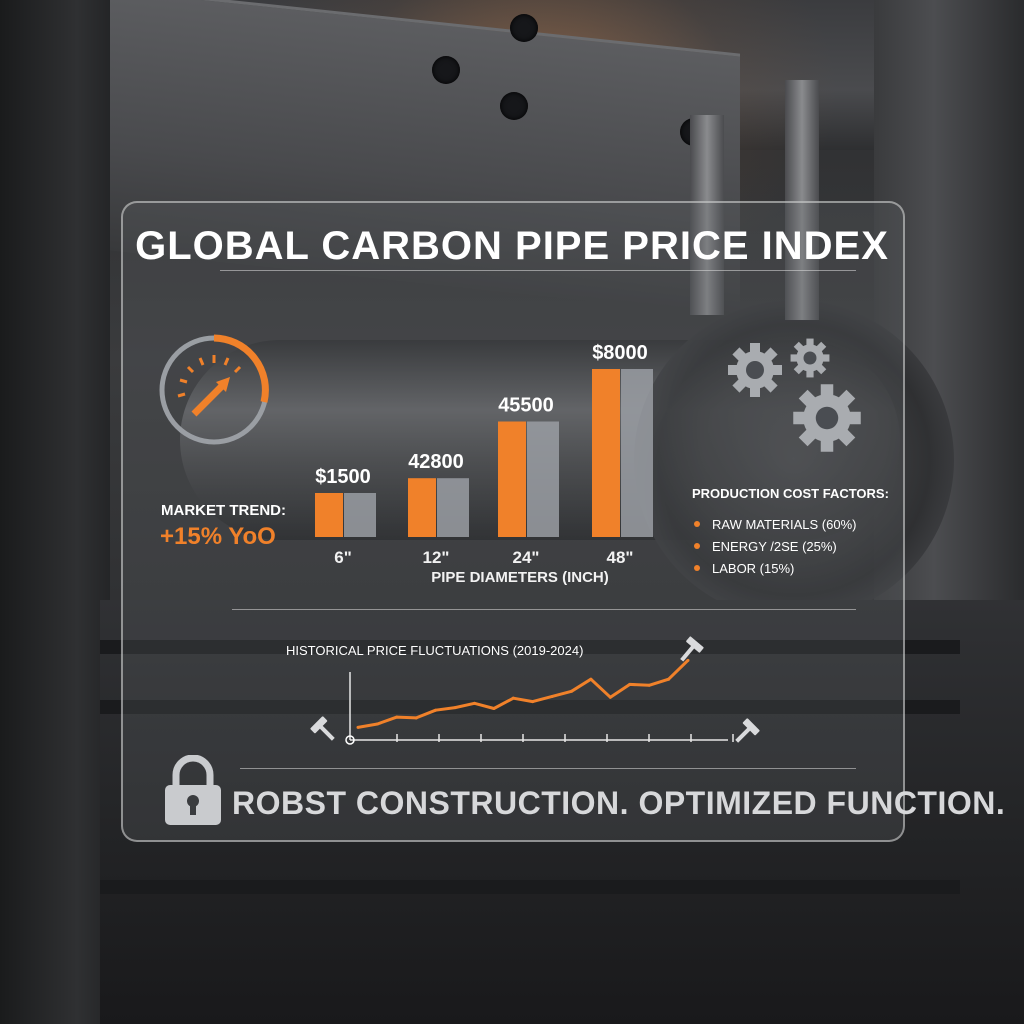  Describe the element at coordinates (753, 568) in the screenshot. I see `cost-factor-label: LABOR (15%)` at that location.